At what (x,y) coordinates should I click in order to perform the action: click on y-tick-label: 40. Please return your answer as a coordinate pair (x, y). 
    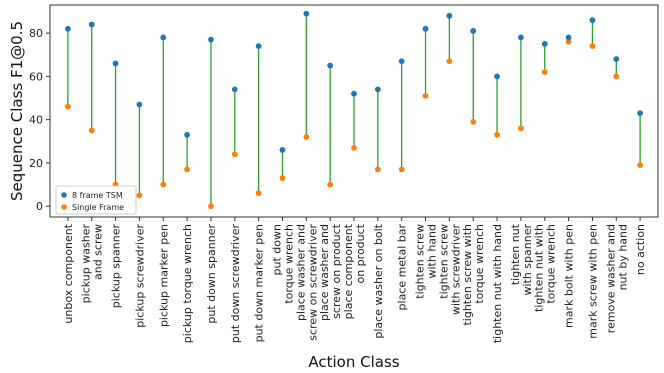
    Looking at the image, I should click on (36, 120).